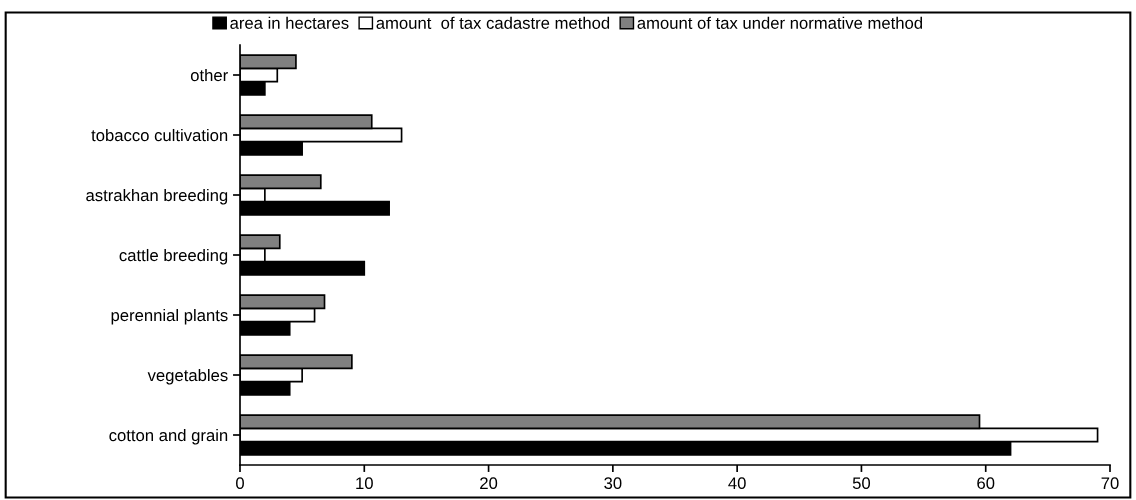 The width and height of the screenshot is (1136, 500). Describe the element at coordinates (173, 256) in the screenshot. I see `y-tick-label: cattle breeding` at that location.